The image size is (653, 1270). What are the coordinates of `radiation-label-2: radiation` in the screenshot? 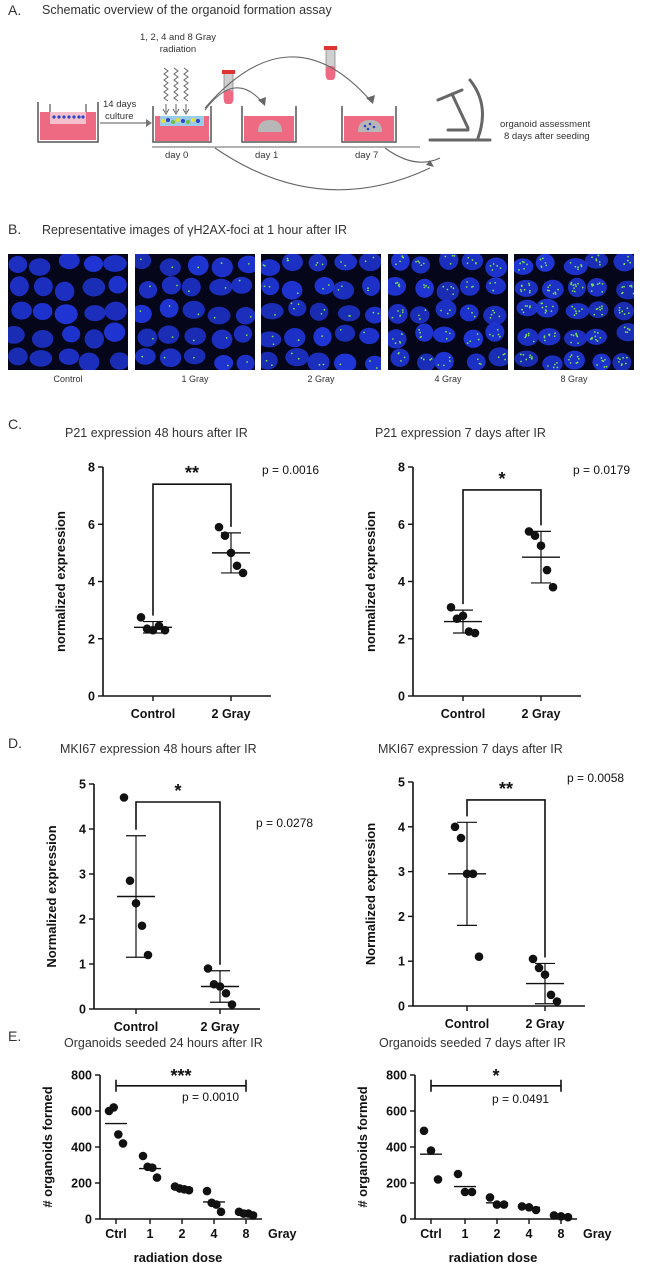 It's located at (178, 49).